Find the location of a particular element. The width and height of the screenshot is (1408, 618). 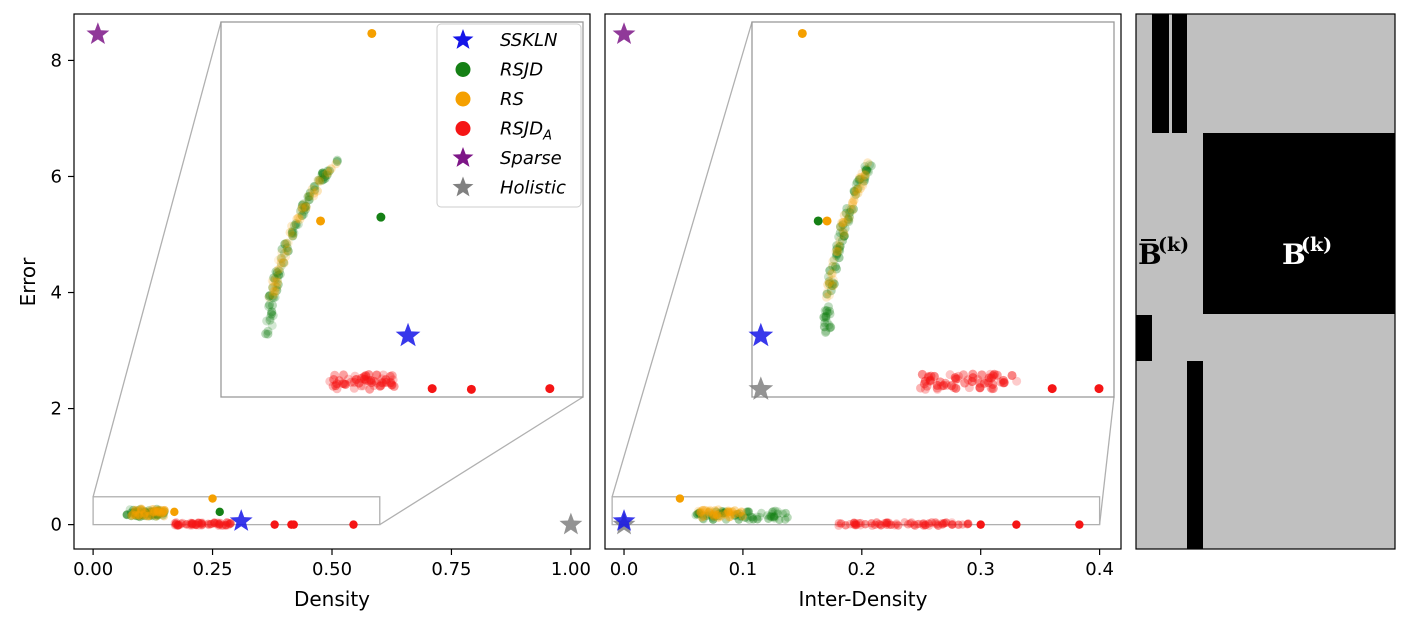

matrix-label-complement: B is located at coordinates (1150, 254).